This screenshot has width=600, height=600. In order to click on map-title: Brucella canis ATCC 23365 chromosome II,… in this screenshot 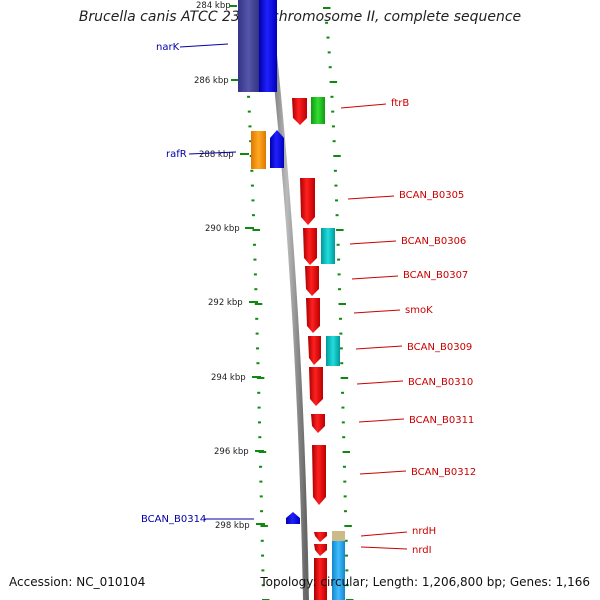, I will do `click(300, 17)`.